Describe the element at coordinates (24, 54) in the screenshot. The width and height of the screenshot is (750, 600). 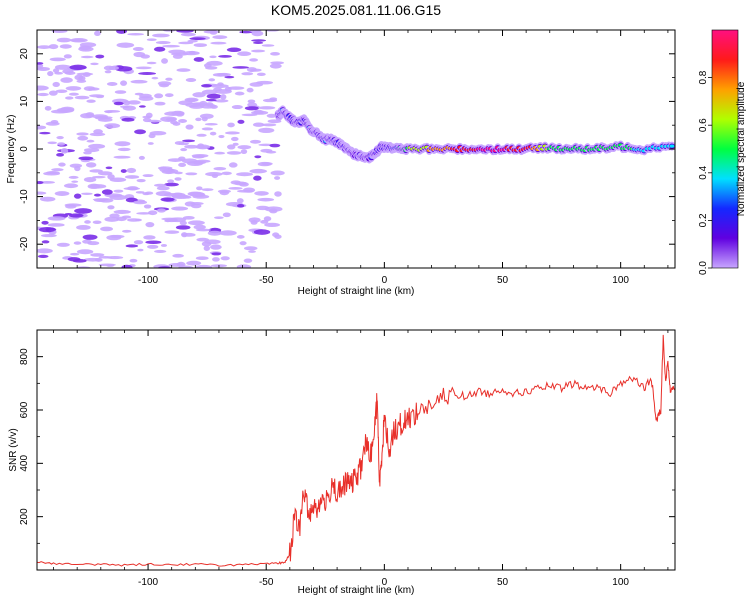
I see `y-tick-label: 20` at that location.